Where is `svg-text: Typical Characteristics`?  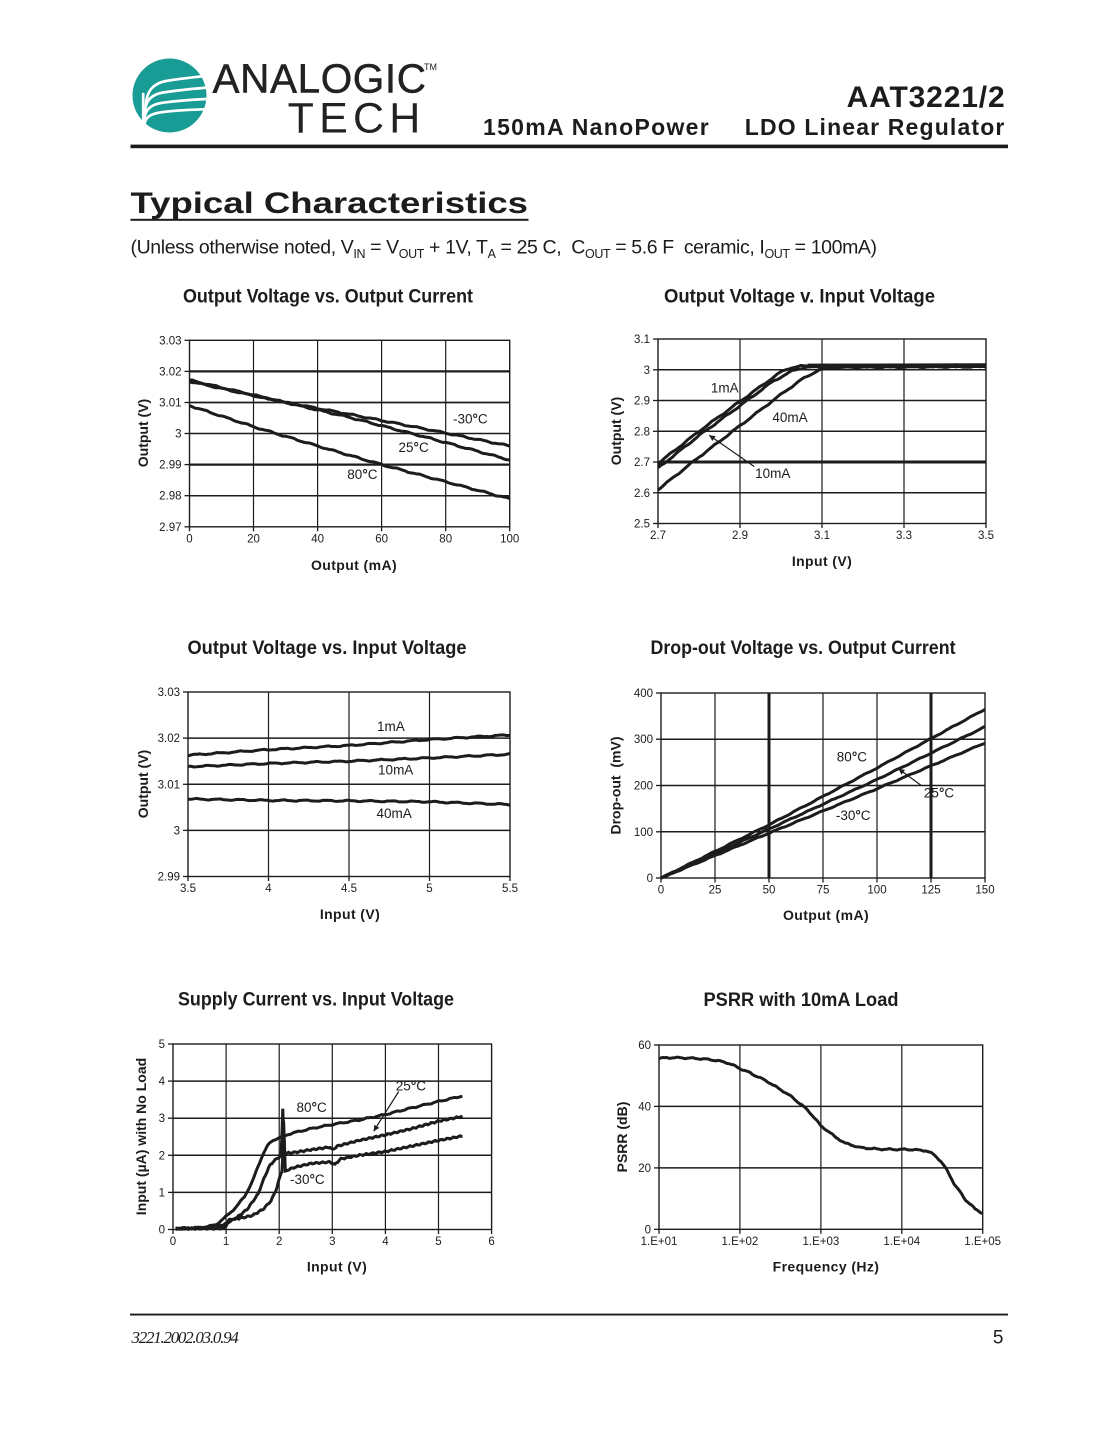 svg-text: Typical Characteristics is located at coordinates (330, 203).